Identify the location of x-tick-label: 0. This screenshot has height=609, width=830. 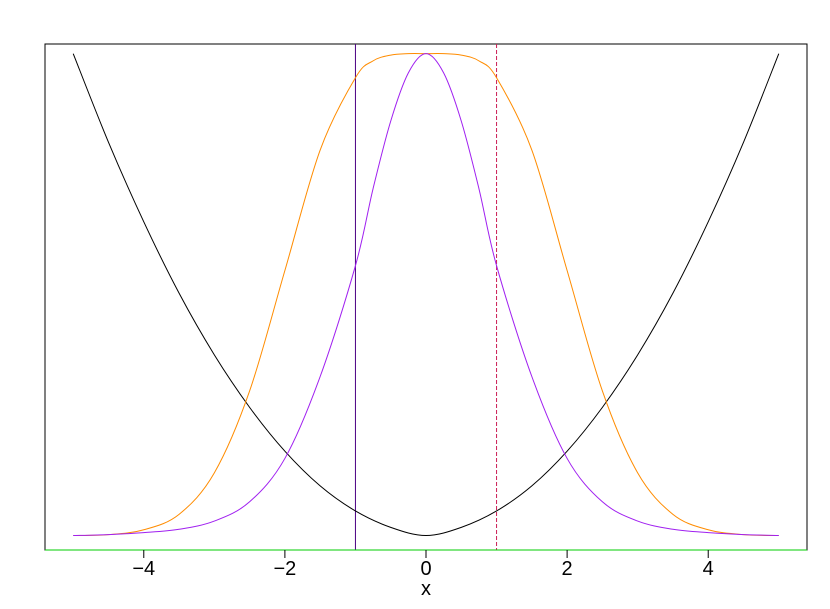
(425, 569).